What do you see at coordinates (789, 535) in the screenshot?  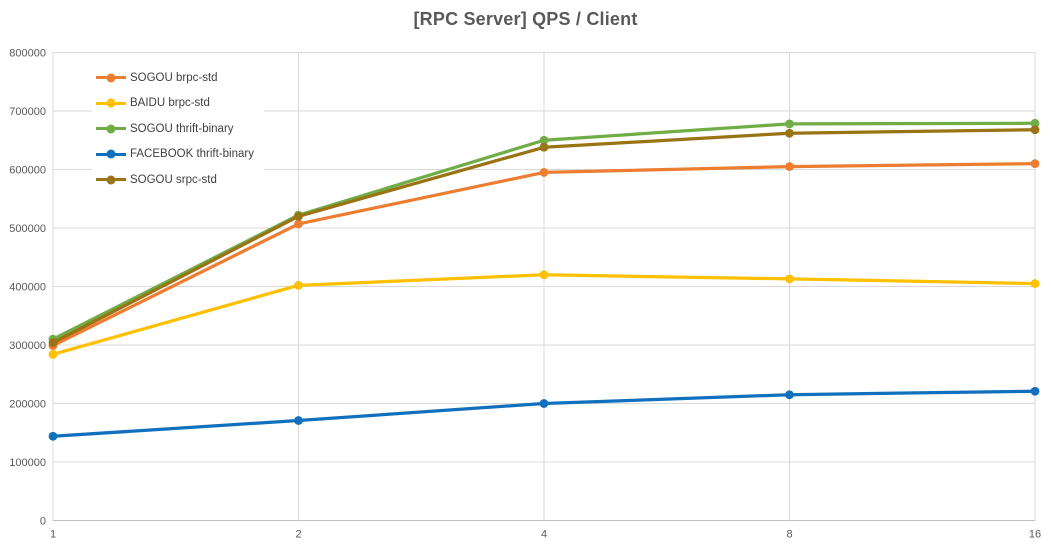 I see `x-tick-label: 8` at bounding box center [789, 535].